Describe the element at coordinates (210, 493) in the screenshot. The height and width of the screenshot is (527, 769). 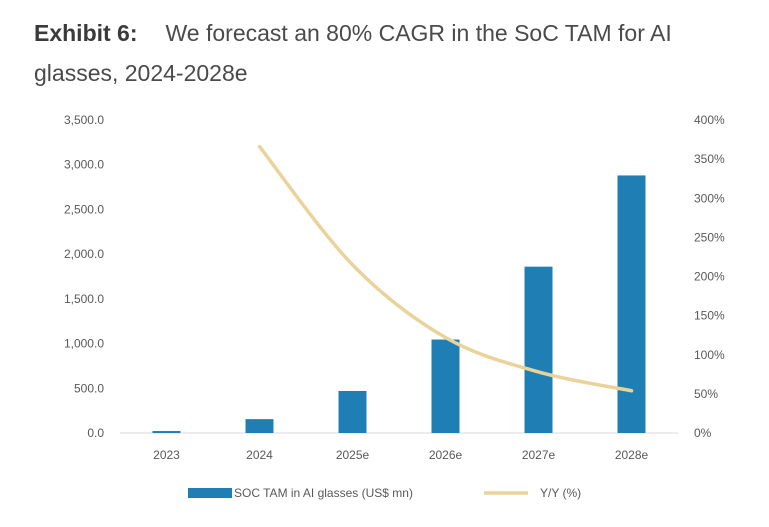
I see `legend-swatch-bar` at that location.